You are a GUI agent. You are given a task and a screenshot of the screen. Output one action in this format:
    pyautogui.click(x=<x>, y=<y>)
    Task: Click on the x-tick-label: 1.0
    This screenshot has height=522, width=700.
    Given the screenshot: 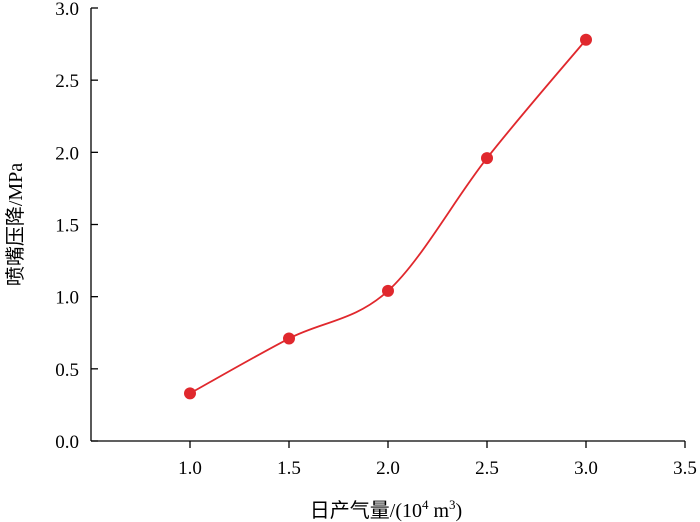 What is the action you would take?
    pyautogui.click(x=190, y=468)
    